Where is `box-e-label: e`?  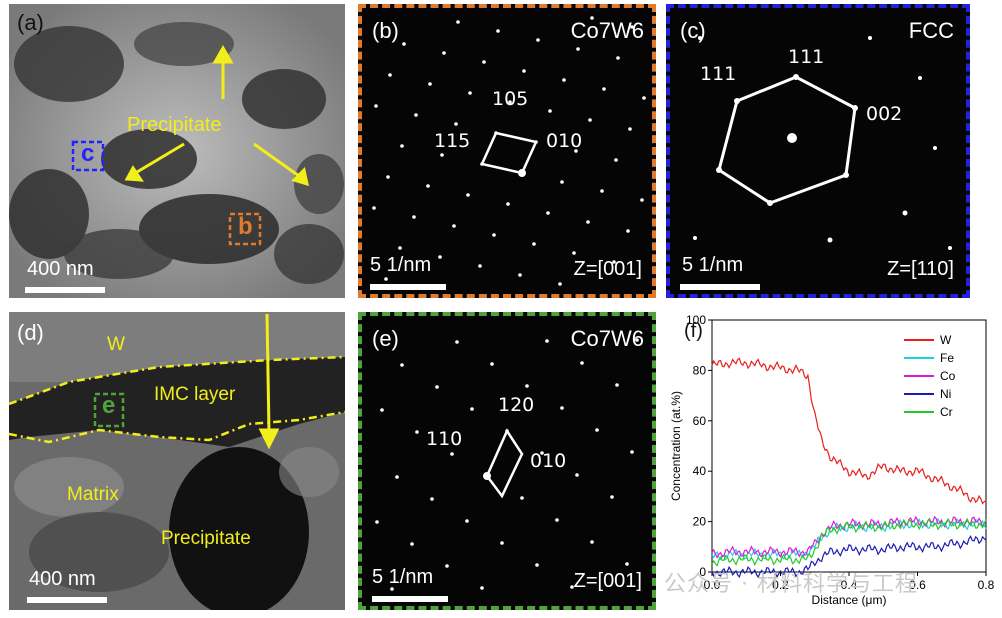
box-e-label: e is located at coordinates (109, 405).